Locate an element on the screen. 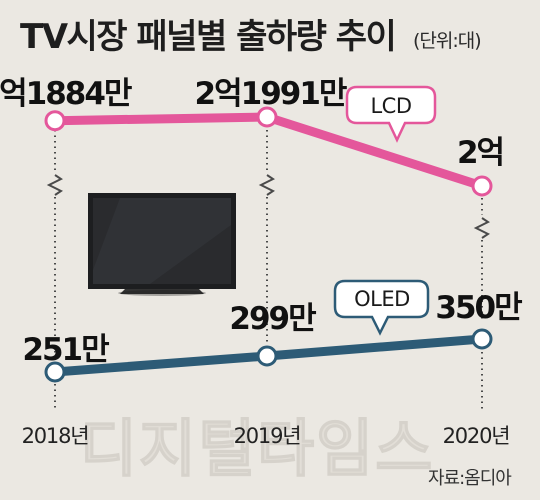  lcd-data-label-0: 2억1884만 is located at coordinates (66, 94).